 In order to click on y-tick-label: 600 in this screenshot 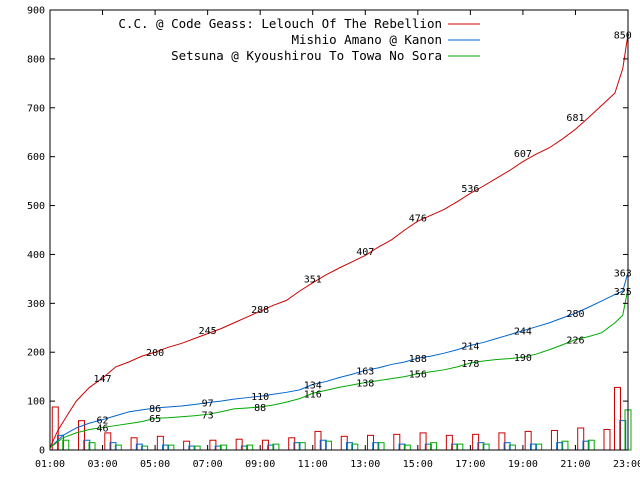, I will do `click(36, 157)`.